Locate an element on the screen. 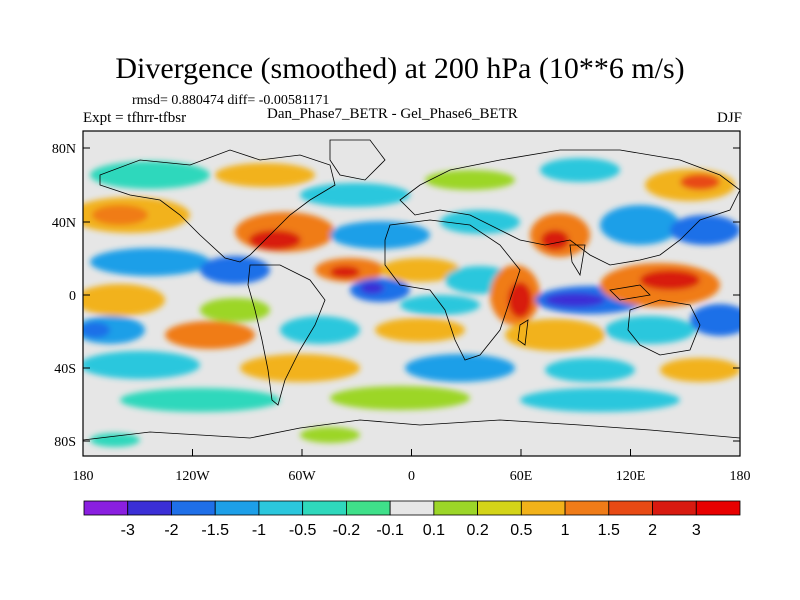 The image size is (800, 600). lon-ticks is located at coordinates (411, 452).